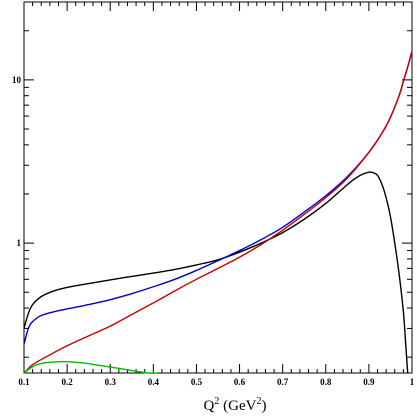 Image resolution: width=417 pixels, height=417 pixels. I want to click on x-tick-label: 0.6, so click(240, 382).